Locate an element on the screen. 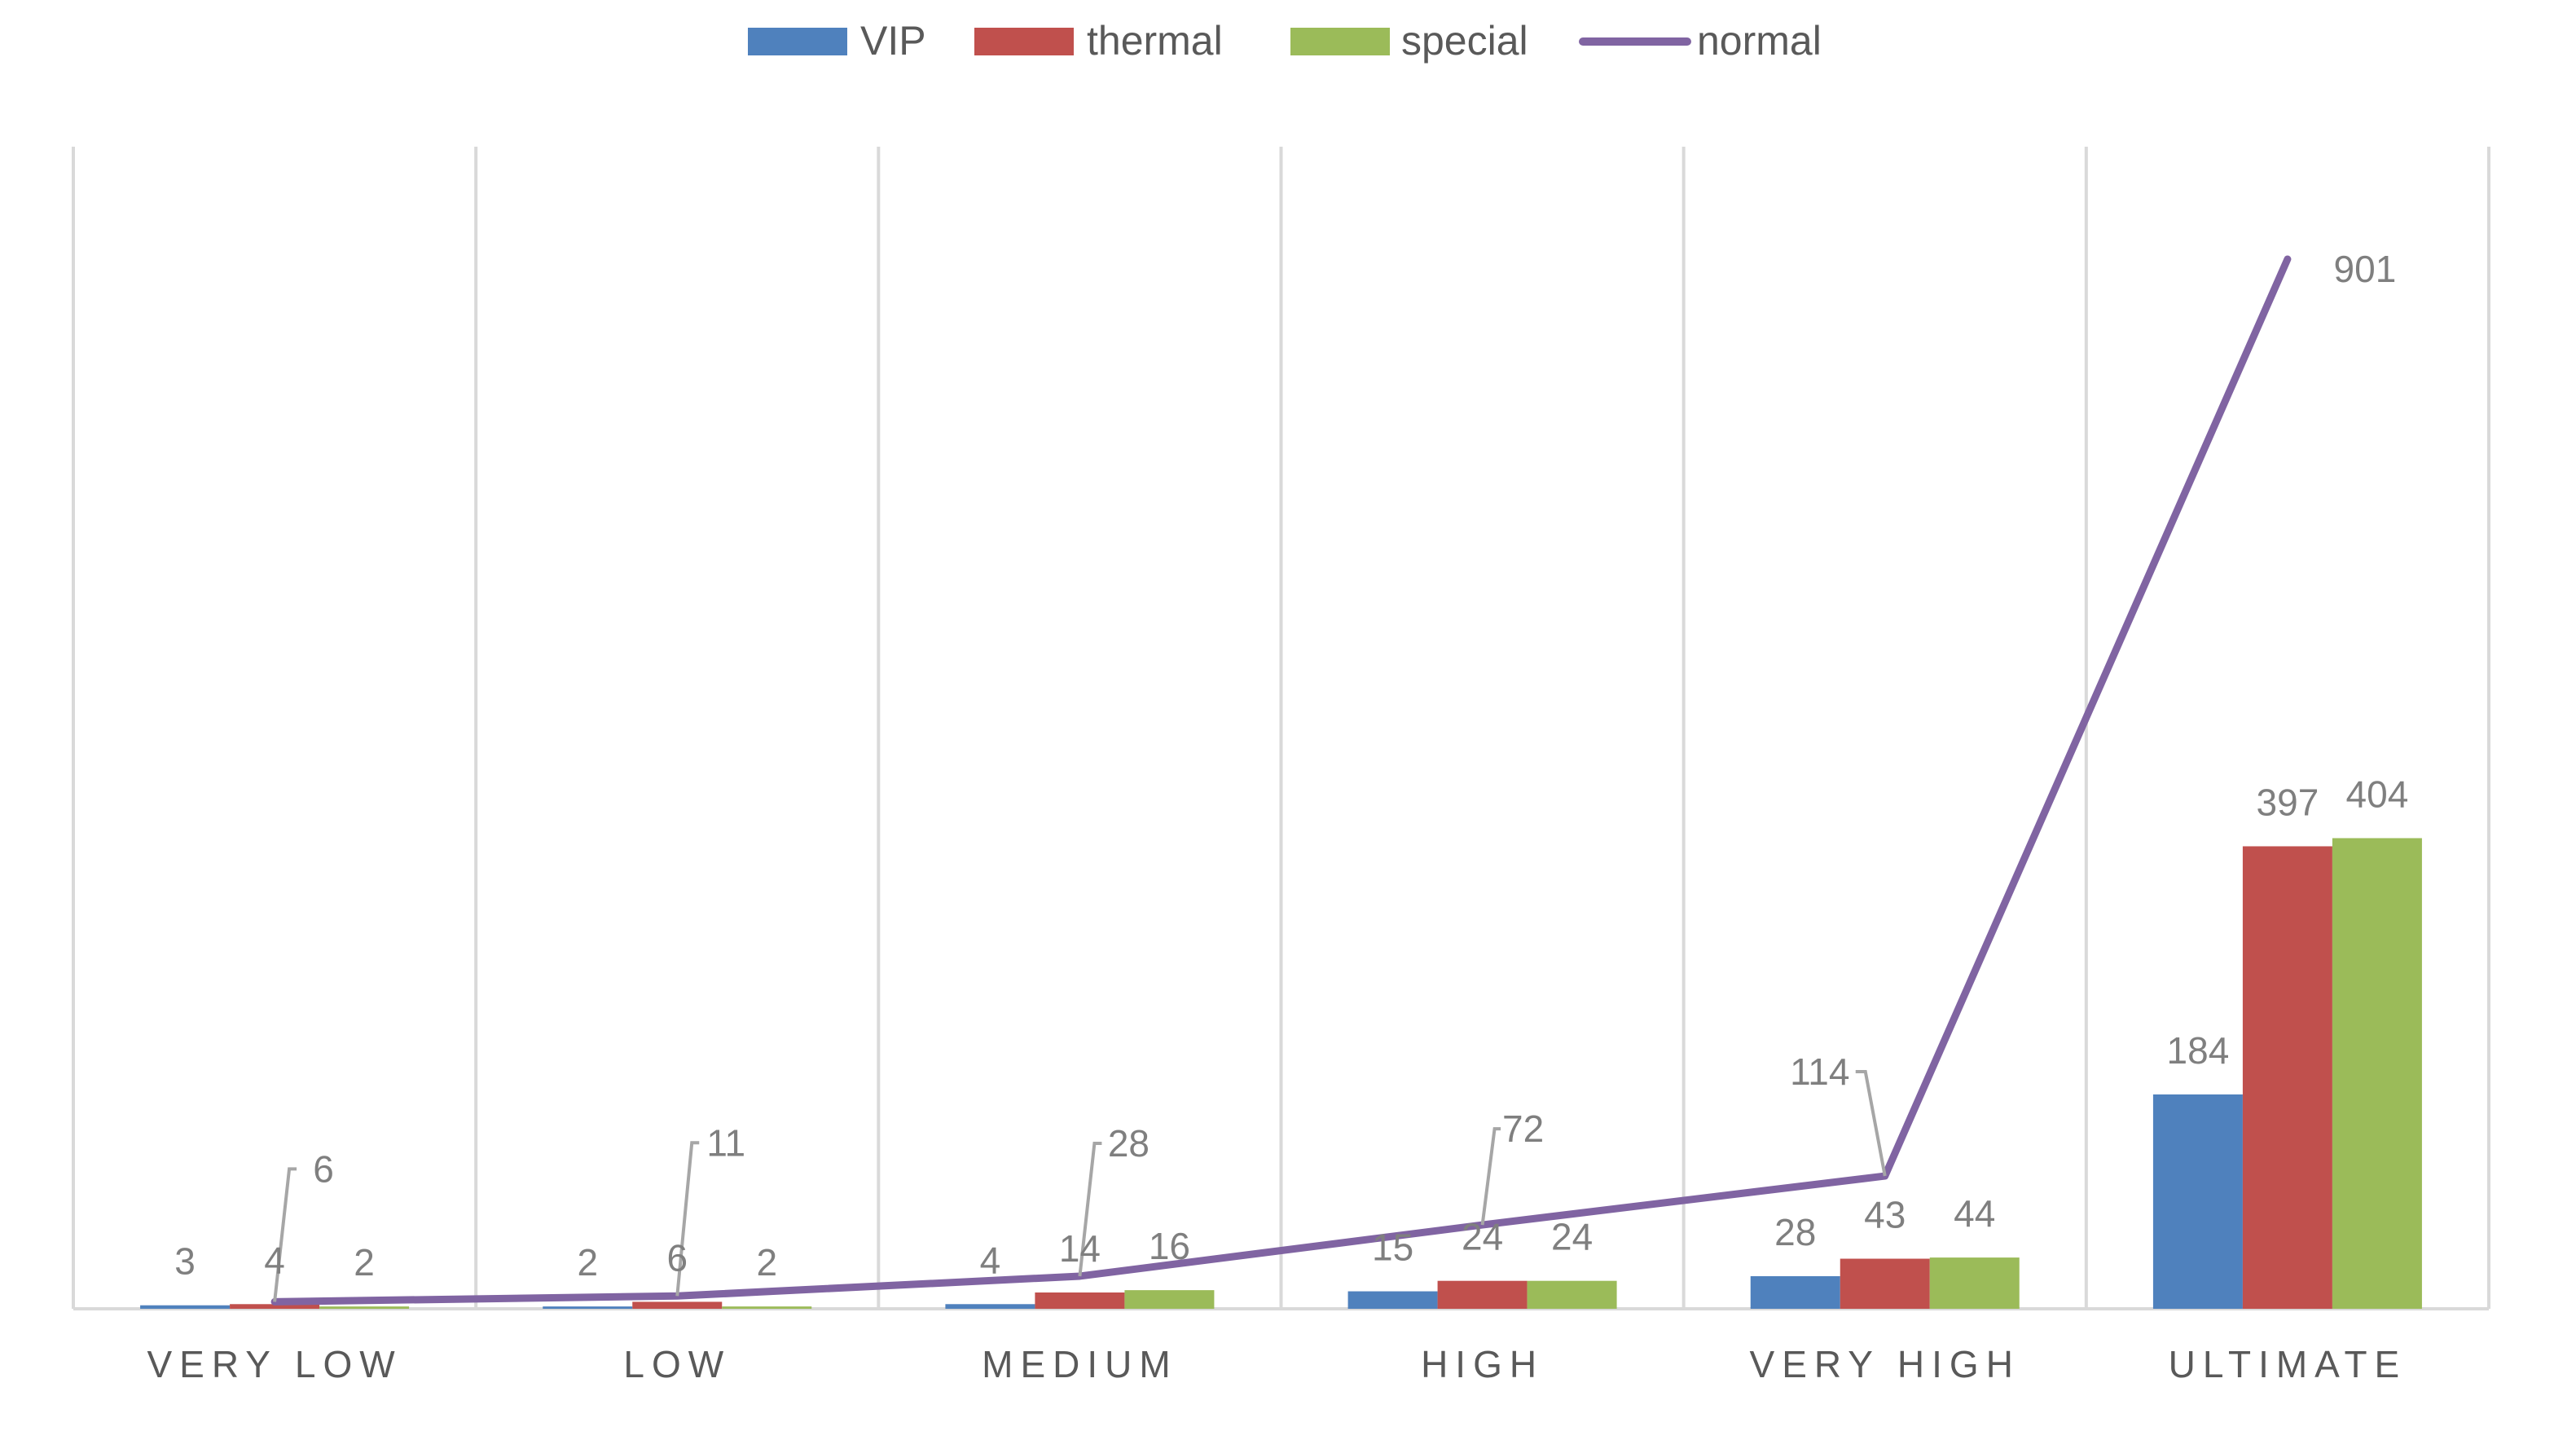  legend-swatch-vip is located at coordinates (797, 41).